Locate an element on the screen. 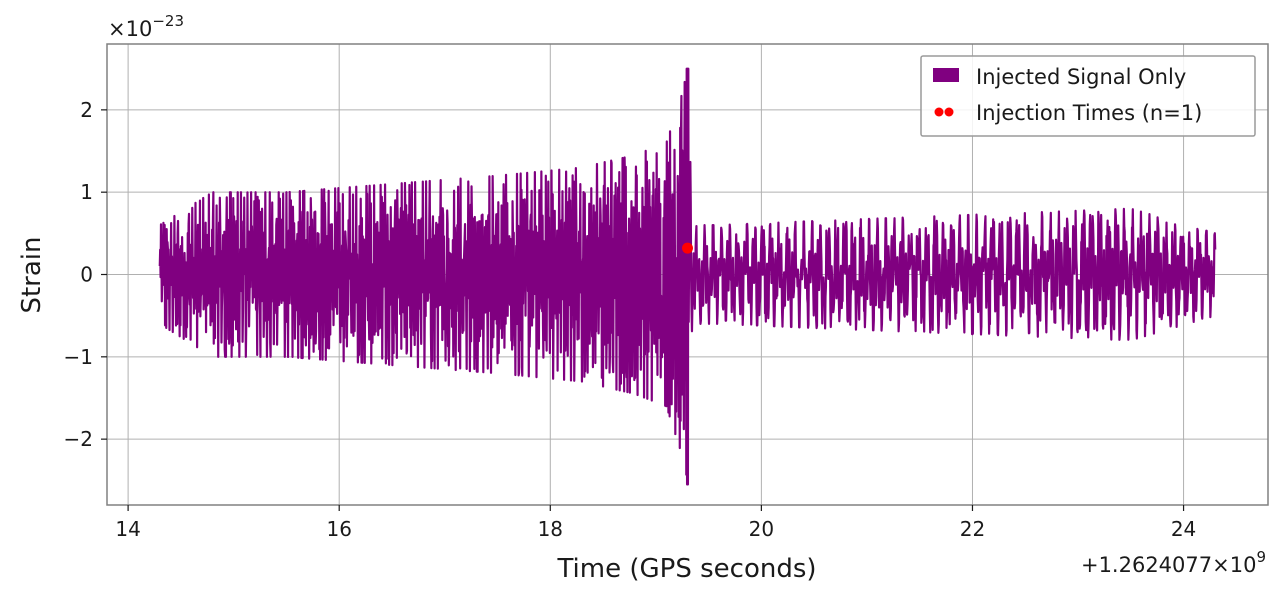 The height and width of the screenshot is (598, 1283). y-tick-label: 2 is located at coordinates (86, 110).